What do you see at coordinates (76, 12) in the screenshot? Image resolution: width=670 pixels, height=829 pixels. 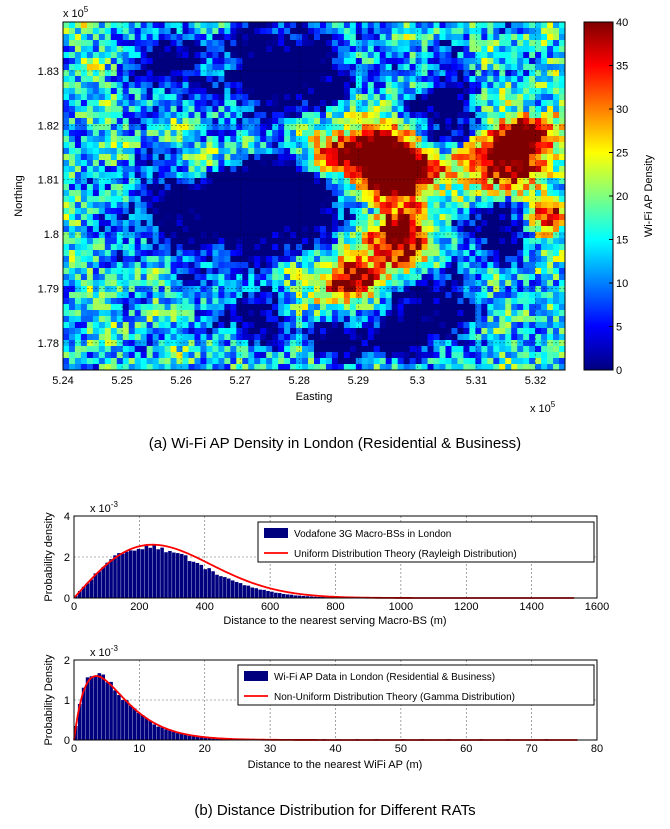 I see `heatmap-y-exponent: x 105` at bounding box center [76, 12].